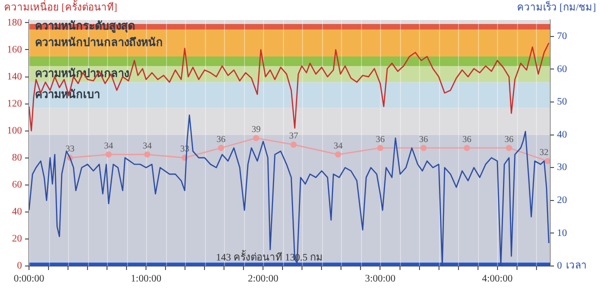  I want to click on y-tick-label: 120, so click(14, 104).